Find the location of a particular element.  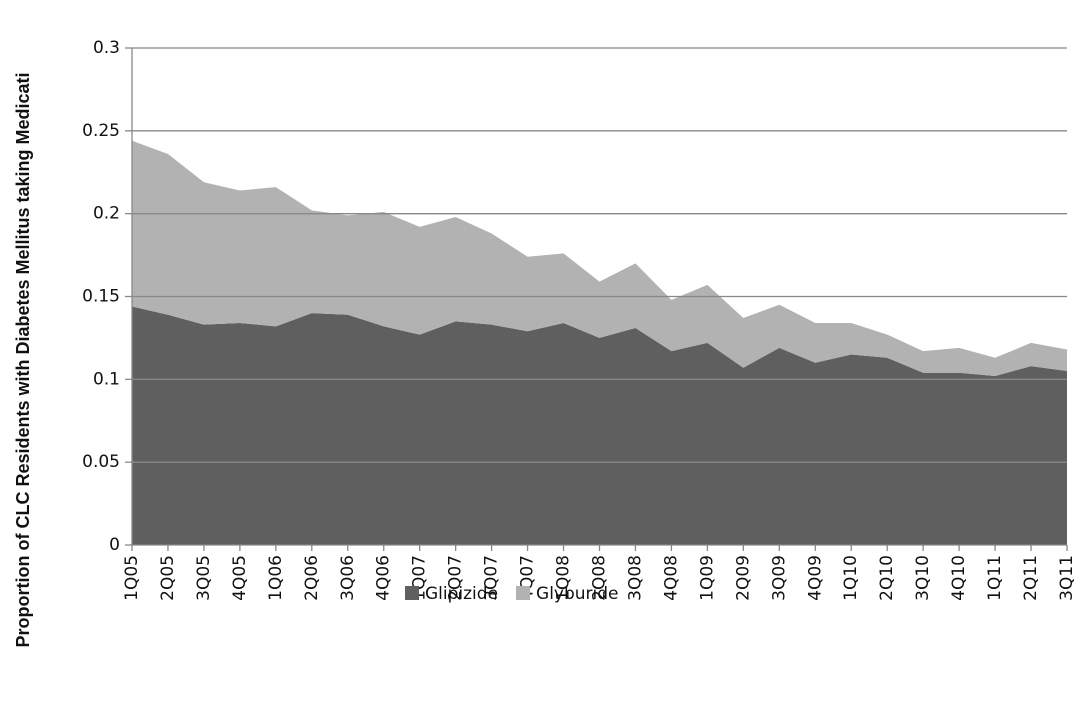

x-tick-label: 3Q09 is located at coordinates (779, 578).